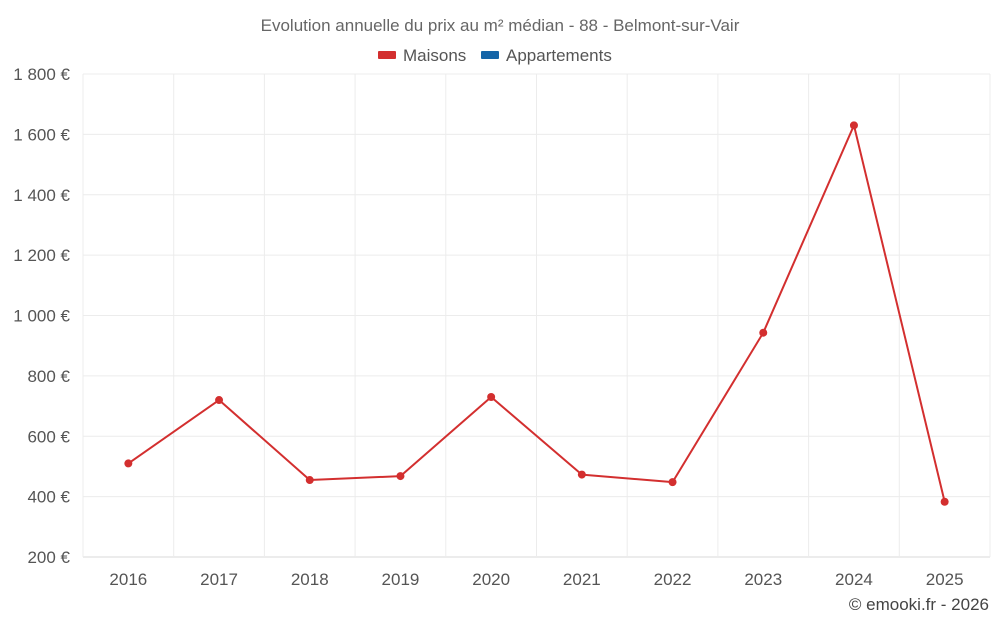 The image size is (1000, 625). I want to click on legend-label-maisons: Maisons, so click(434, 55).